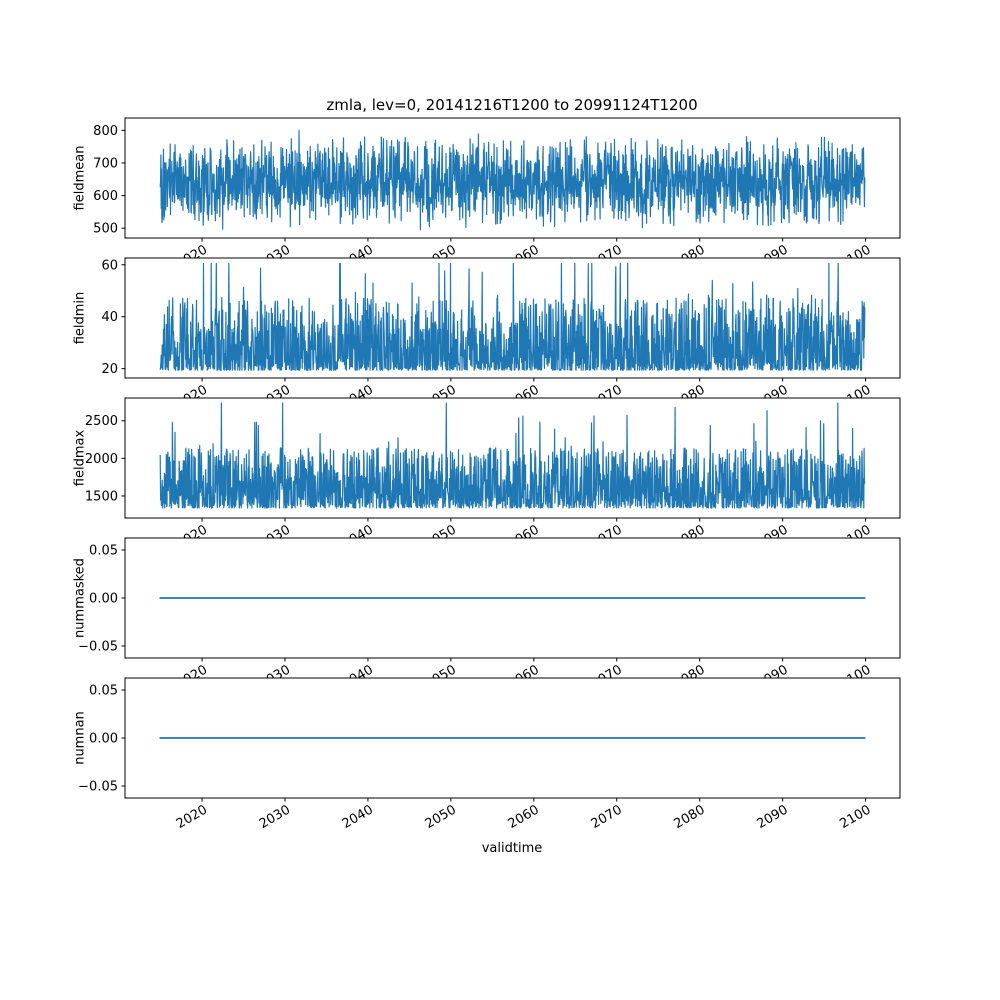 Image resolution: width=1000 pixels, height=1000 pixels. What do you see at coordinates (772, 817) in the screenshot?
I see `x-tick-label: 2090` at bounding box center [772, 817].